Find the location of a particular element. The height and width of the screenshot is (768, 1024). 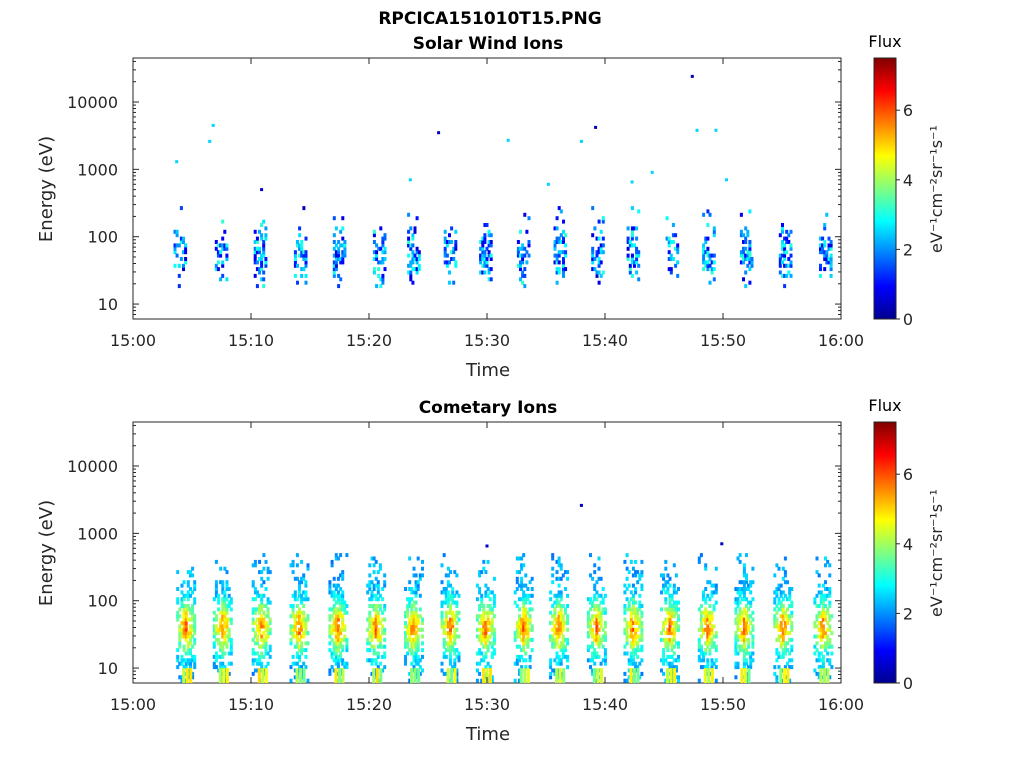

heatmap-point is located at coordinates (652, 172).